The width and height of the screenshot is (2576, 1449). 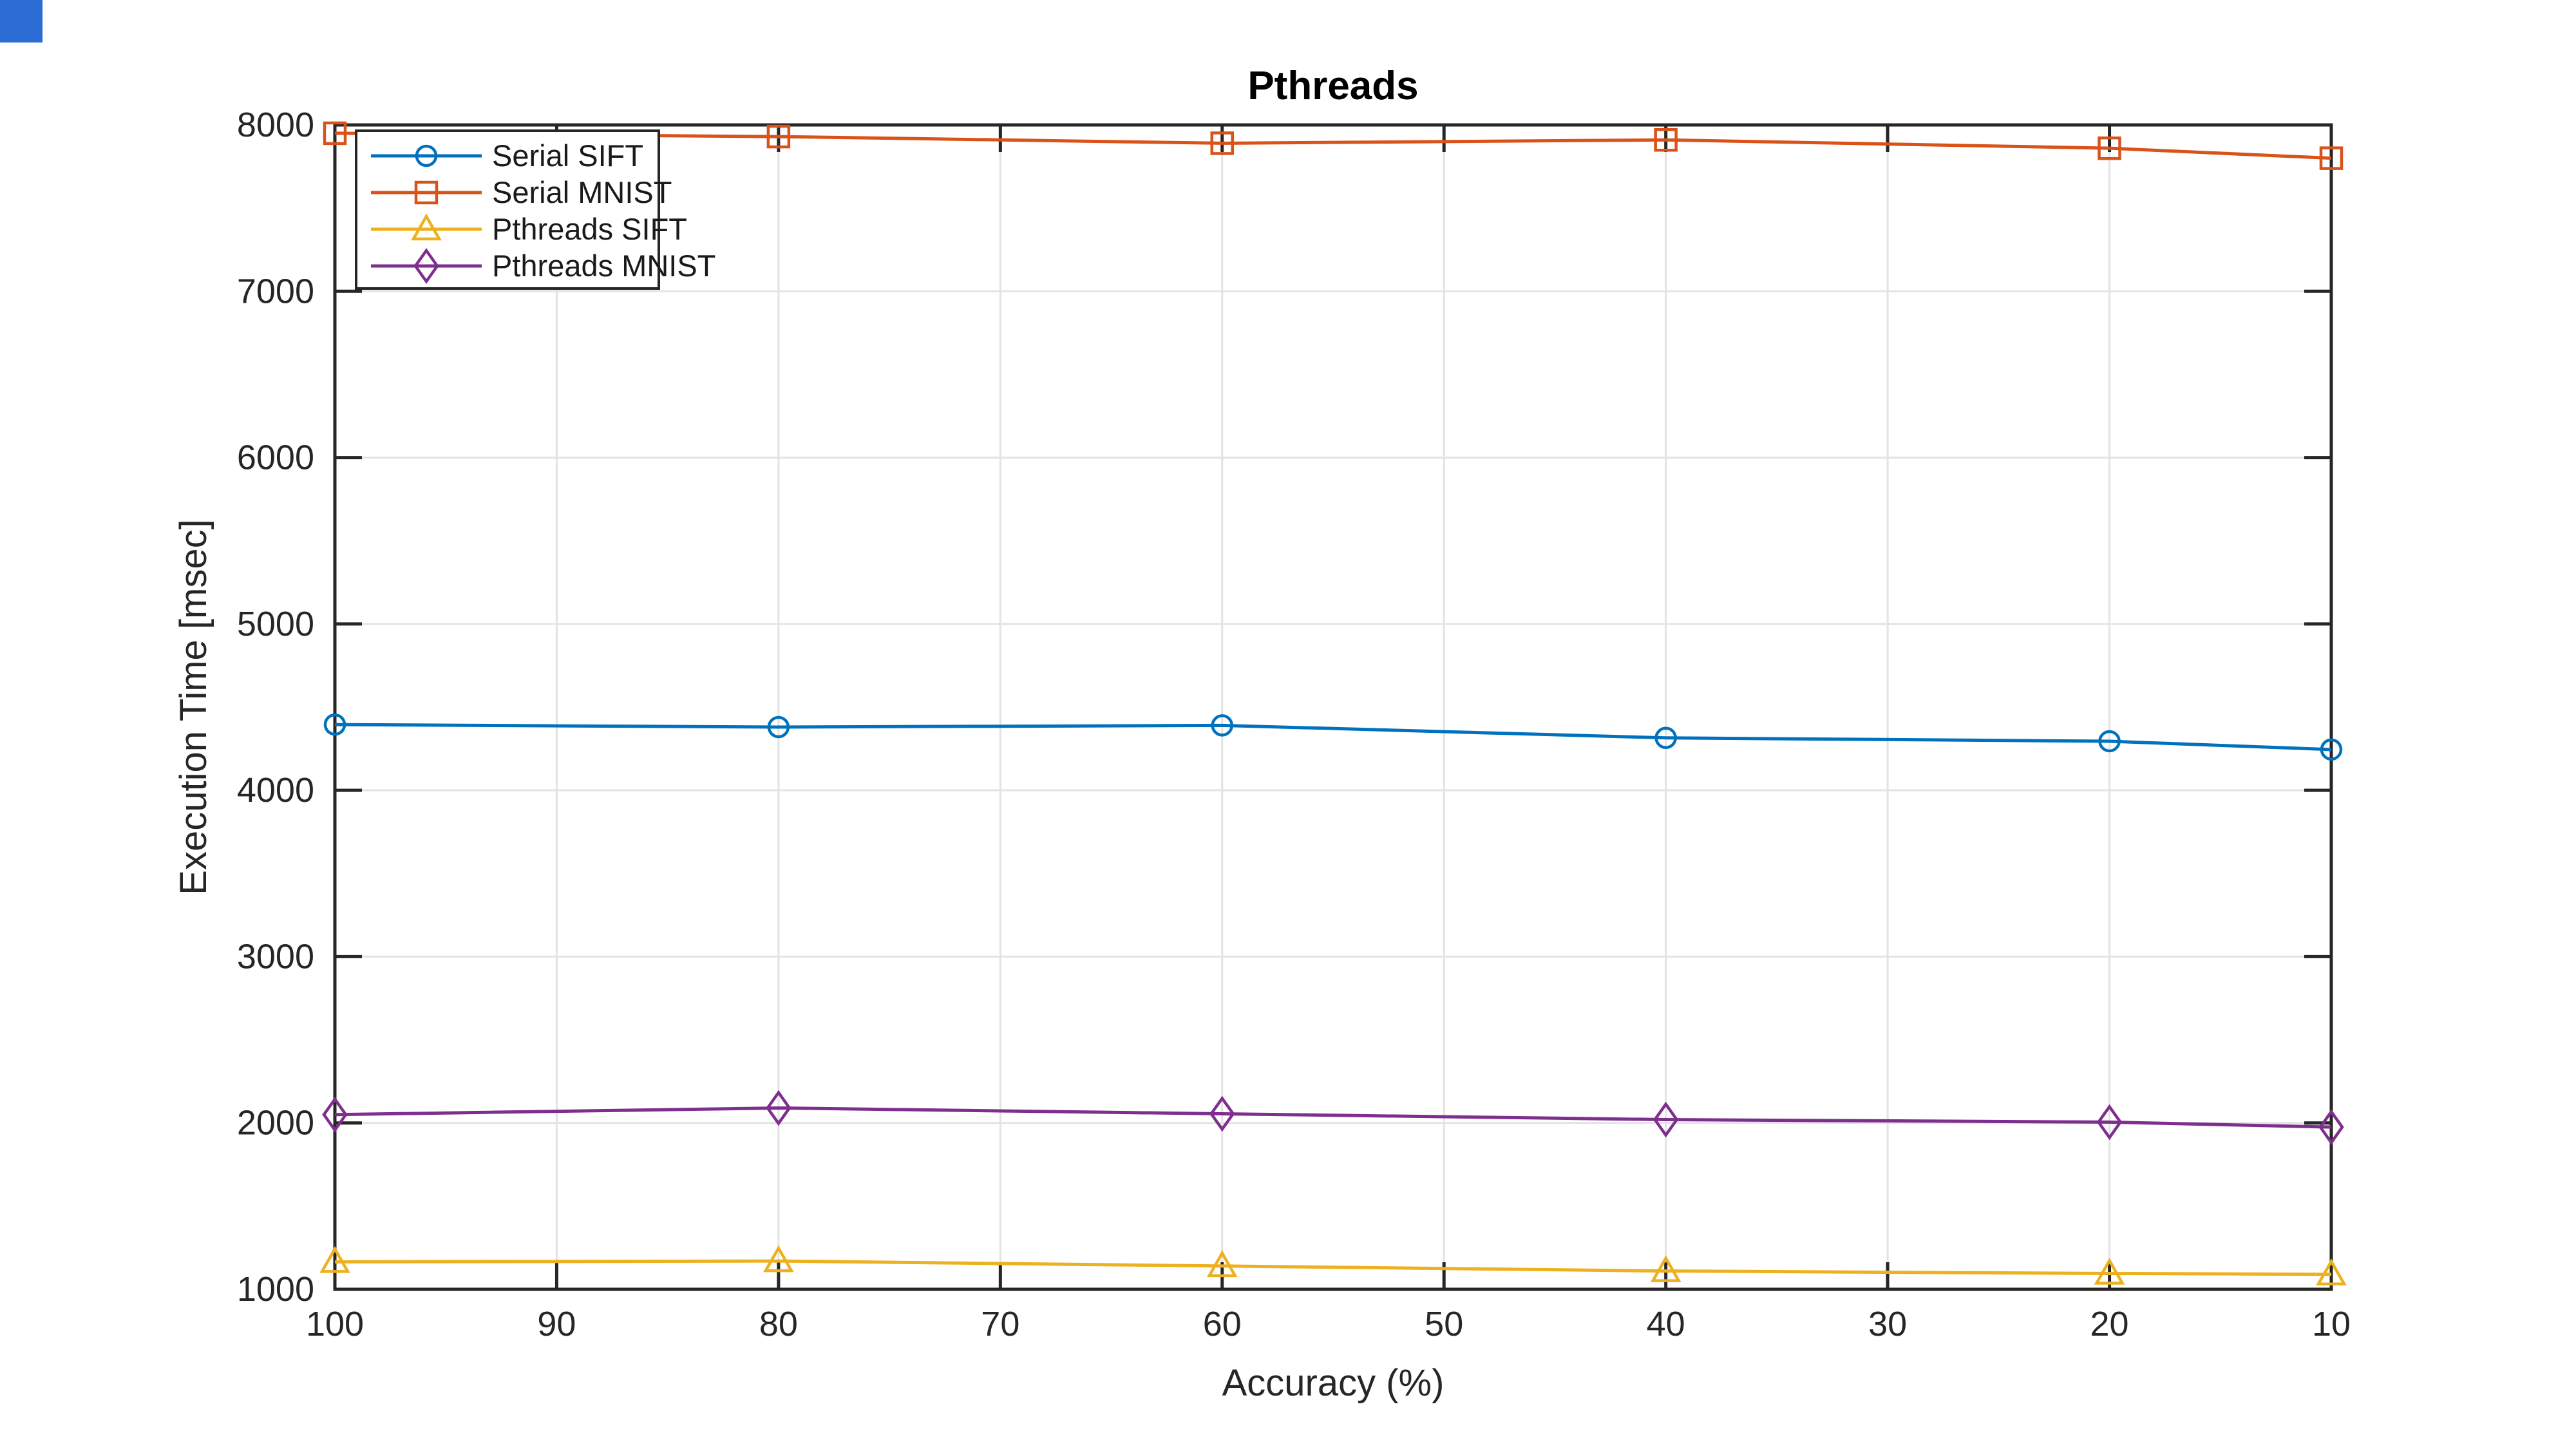 I want to click on x-tick-label: 50, so click(x=1444, y=1324).